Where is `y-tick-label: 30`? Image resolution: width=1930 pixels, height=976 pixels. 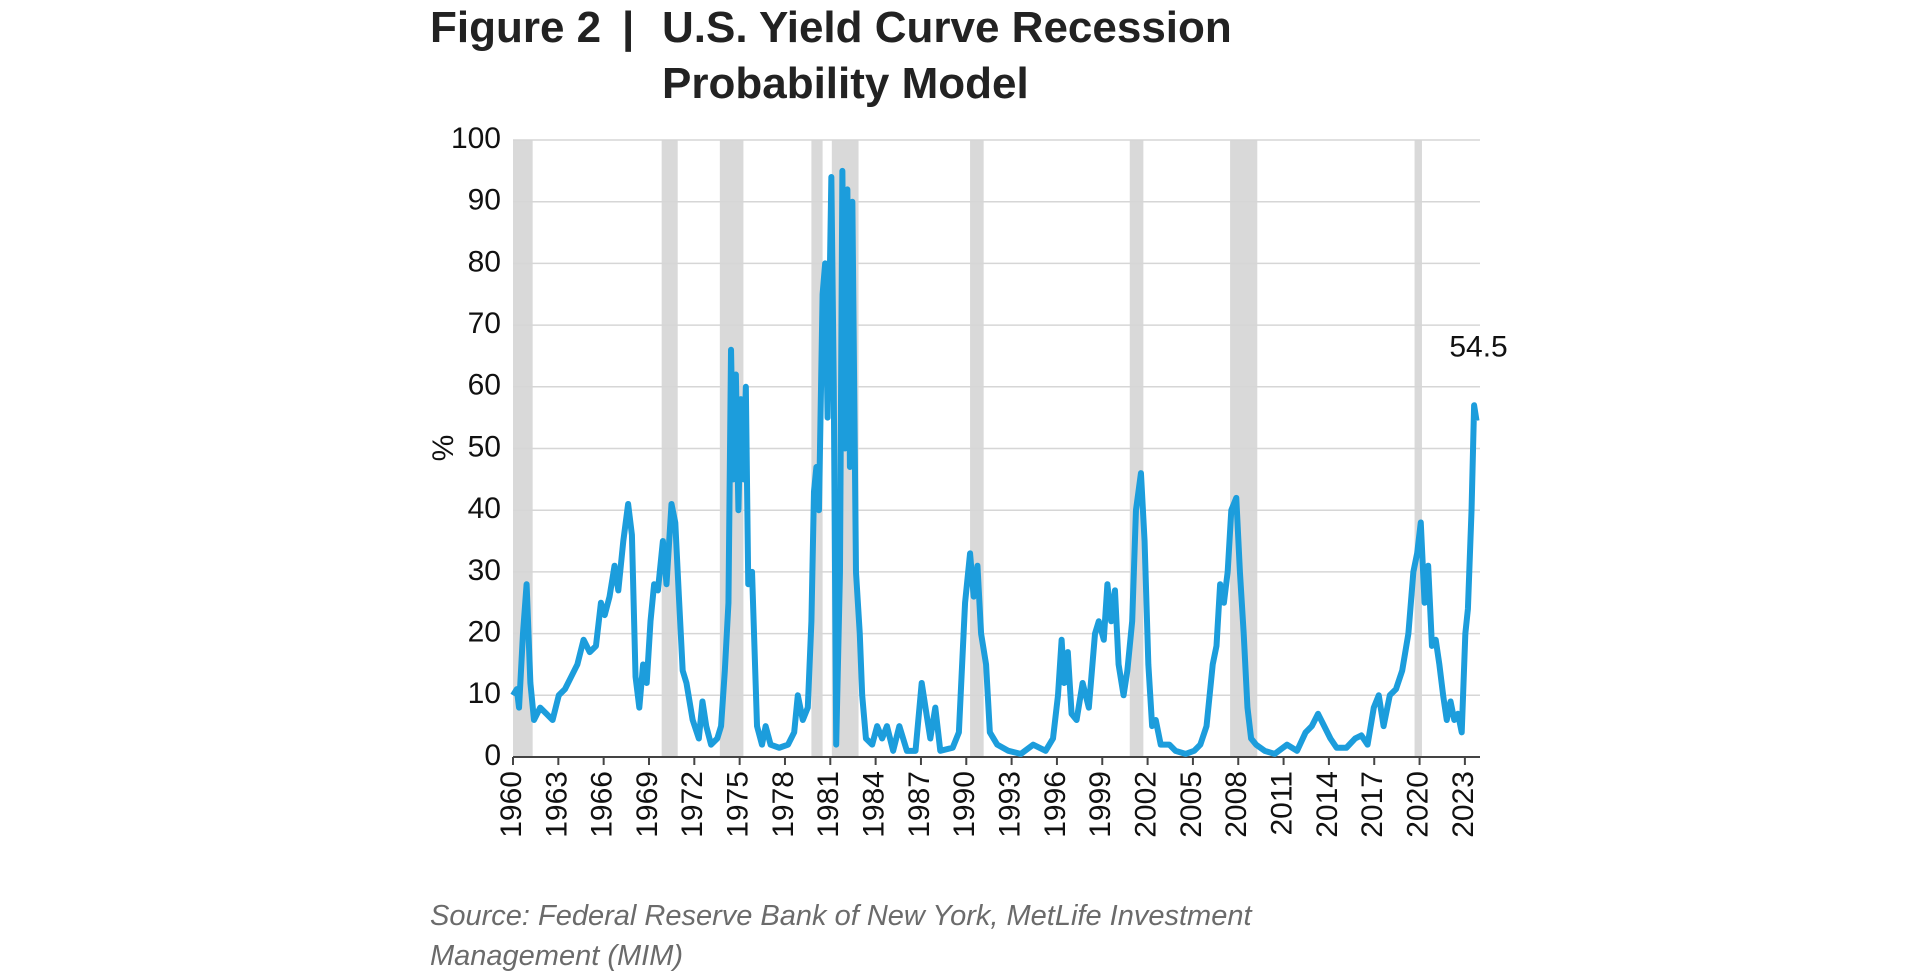 y-tick-label: 30 is located at coordinates (484, 570).